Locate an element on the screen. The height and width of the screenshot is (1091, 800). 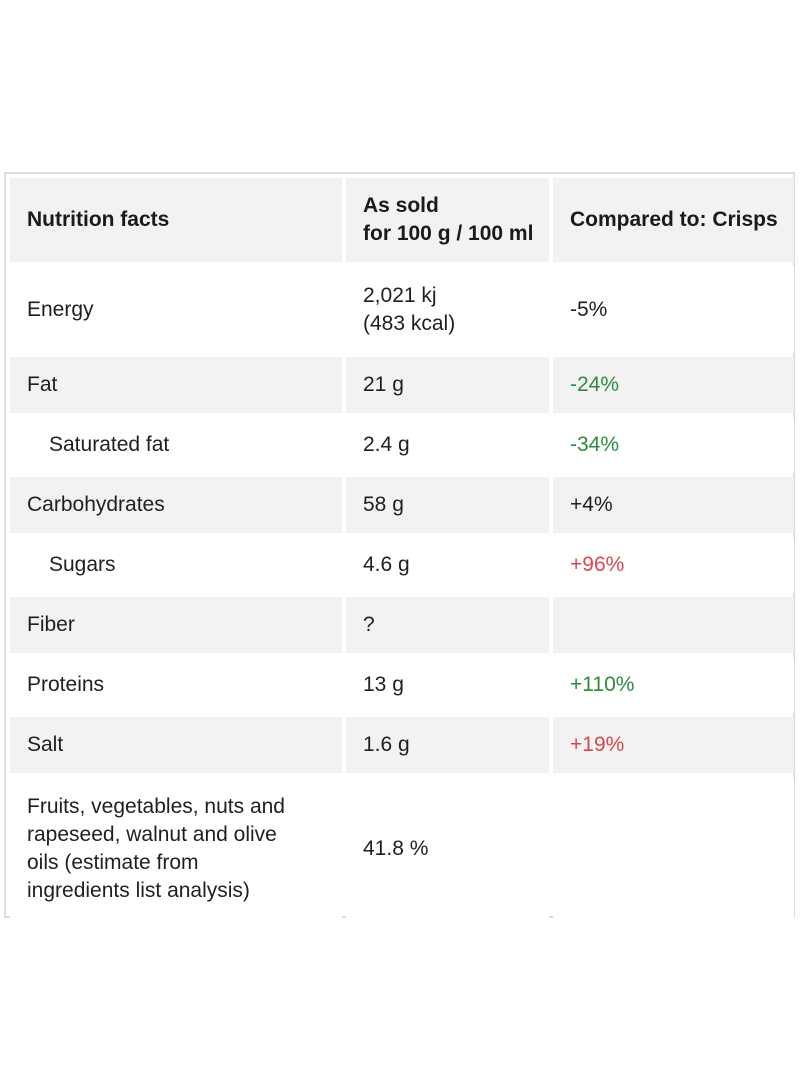
table-row-energy: Energy 2,021 kj (483 kcal) -5% is located at coordinates (402, 309).